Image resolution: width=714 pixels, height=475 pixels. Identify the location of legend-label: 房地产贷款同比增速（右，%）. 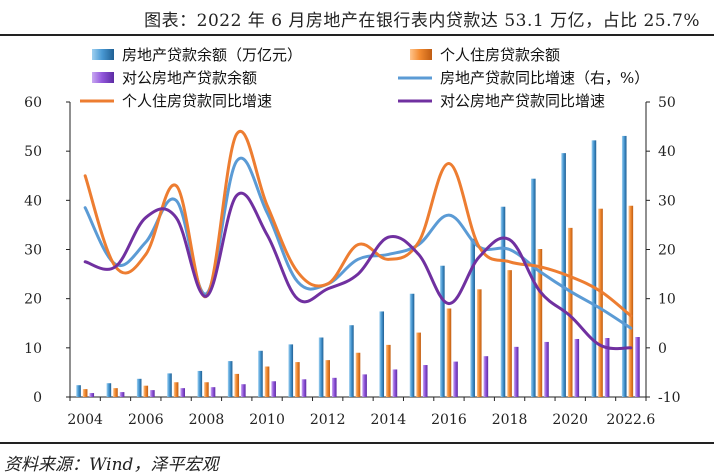
(544, 78).